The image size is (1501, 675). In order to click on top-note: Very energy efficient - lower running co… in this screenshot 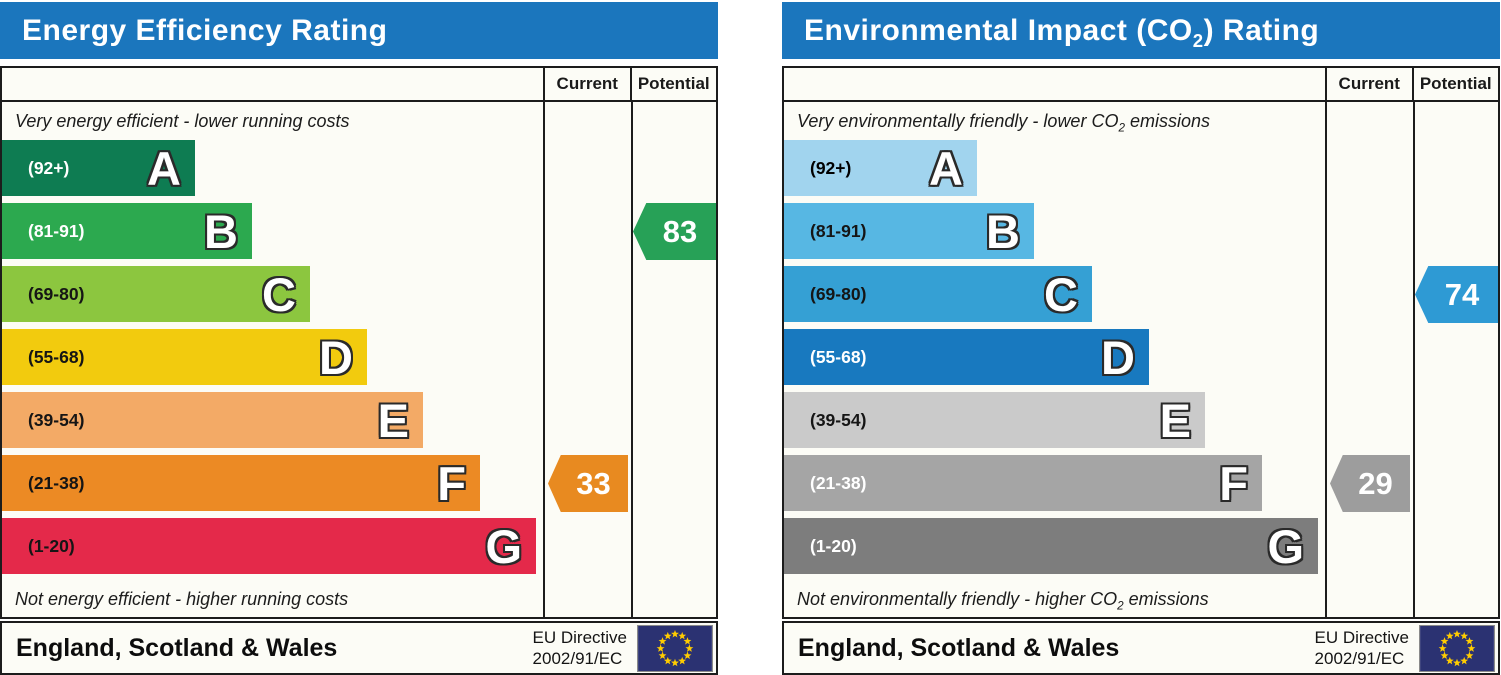, I will do `click(182, 120)`.